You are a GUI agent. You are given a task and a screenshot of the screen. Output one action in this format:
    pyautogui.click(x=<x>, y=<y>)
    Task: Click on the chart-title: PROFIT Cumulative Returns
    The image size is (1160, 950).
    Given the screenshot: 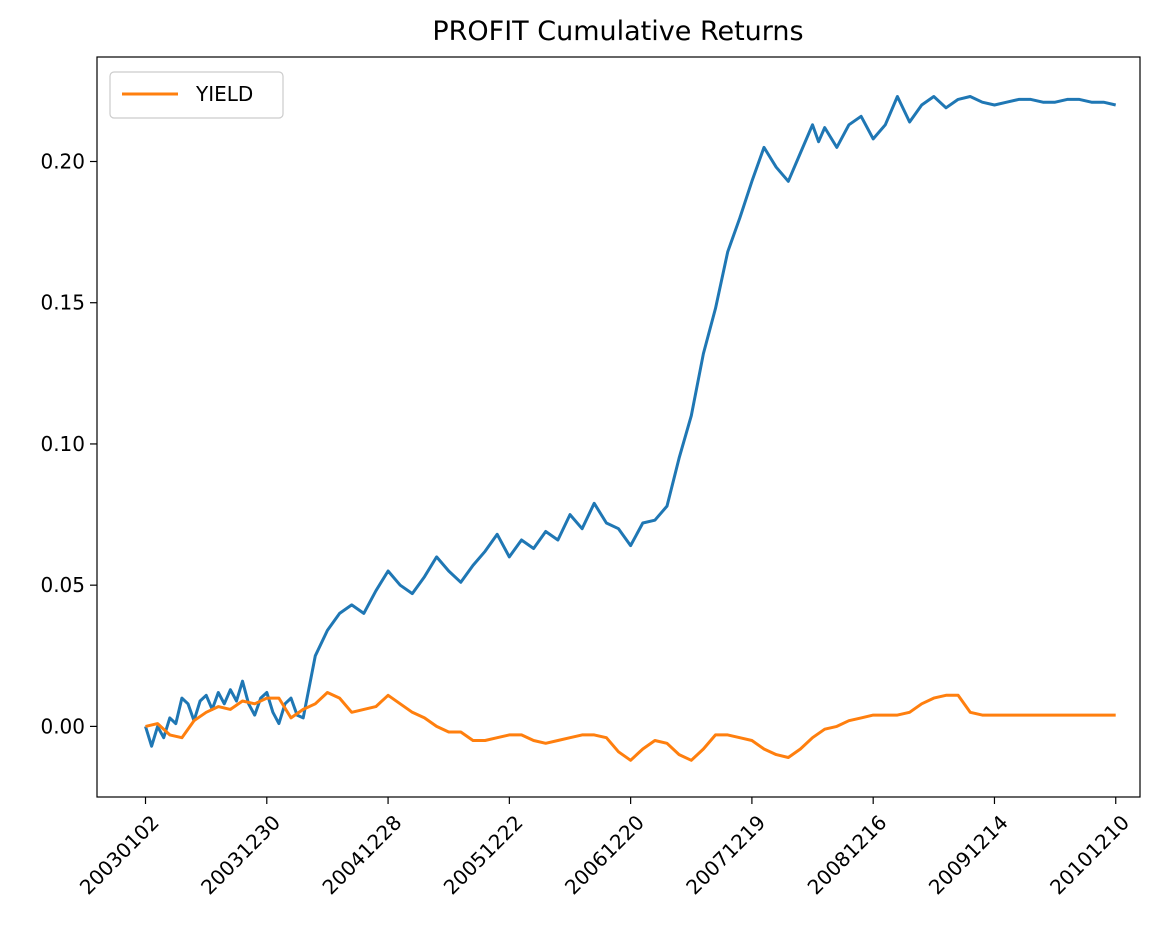 What is the action you would take?
    pyautogui.click(x=617, y=31)
    